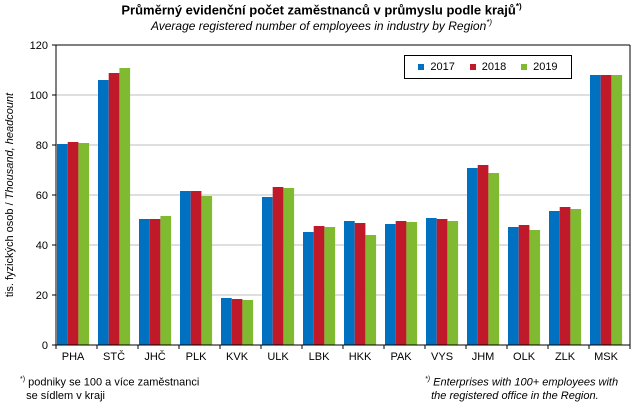 This screenshot has width=643, height=406. I want to click on bar-2018-JHČ, so click(155, 282).